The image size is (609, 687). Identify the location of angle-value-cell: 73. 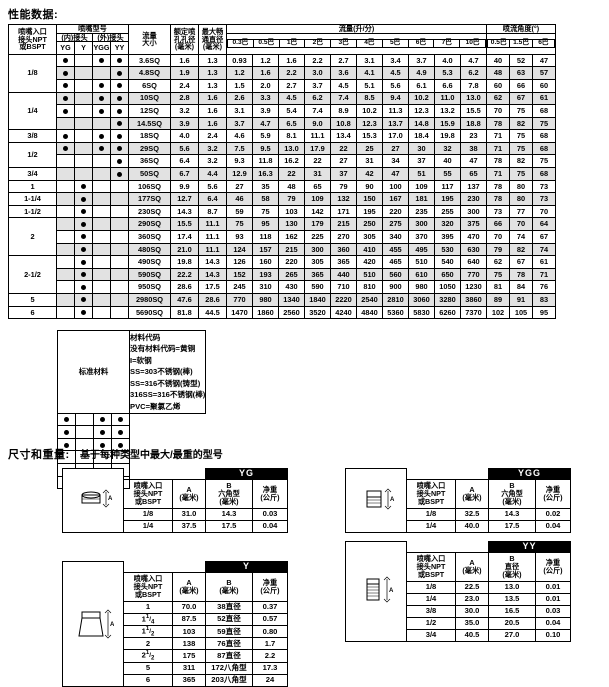
(544, 186).